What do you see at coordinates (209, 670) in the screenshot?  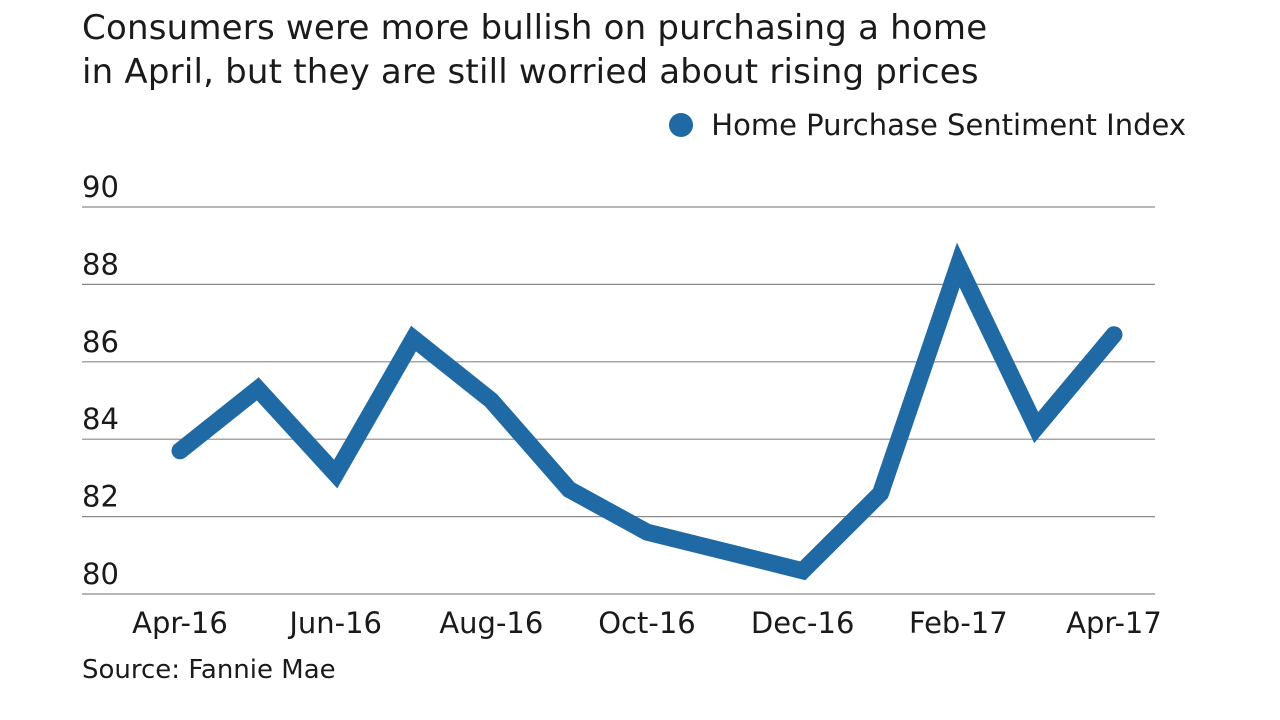 I see `source-note: Source: Fannie Mae` at bounding box center [209, 670].